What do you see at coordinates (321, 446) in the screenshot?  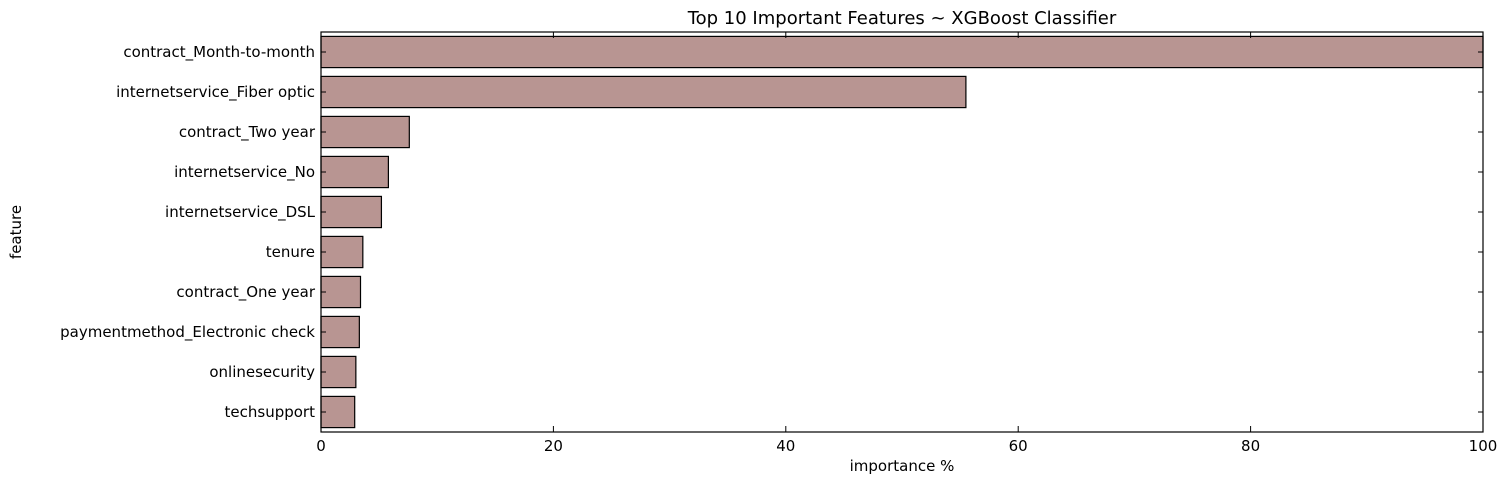 I see `x-tick-label: 0` at bounding box center [321, 446].